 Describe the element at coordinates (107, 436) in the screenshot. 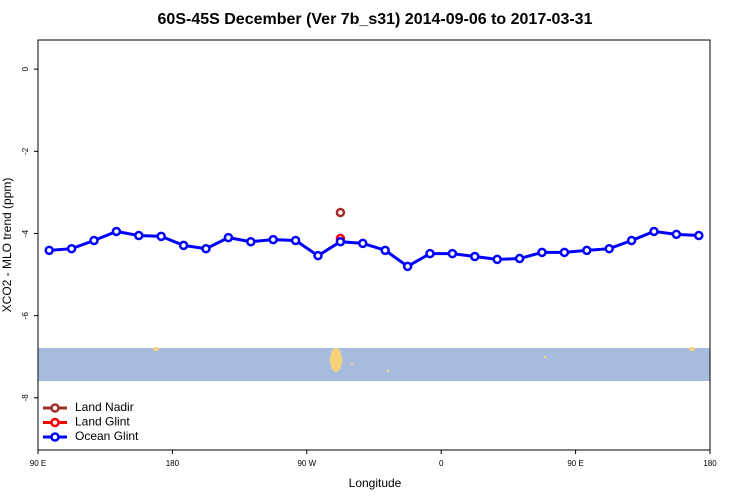

I see `legend-label: Ocean Glint` at that location.